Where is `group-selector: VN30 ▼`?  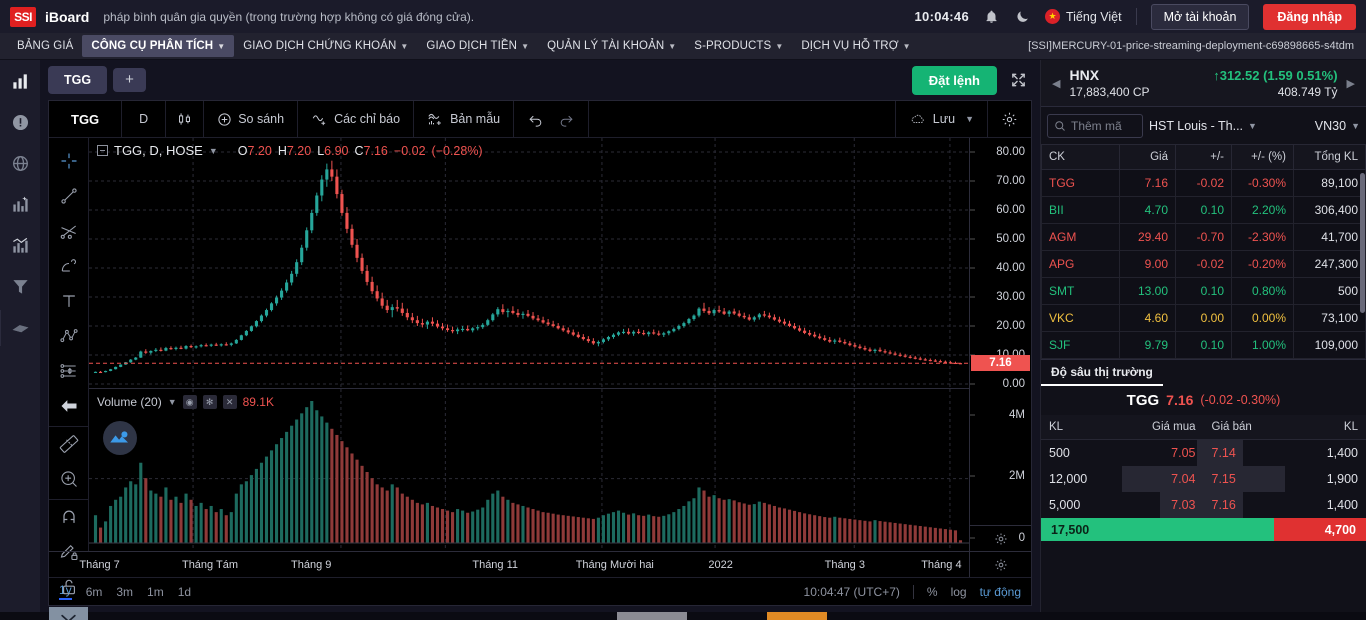 group-selector: VN30 ▼ is located at coordinates (1337, 126).